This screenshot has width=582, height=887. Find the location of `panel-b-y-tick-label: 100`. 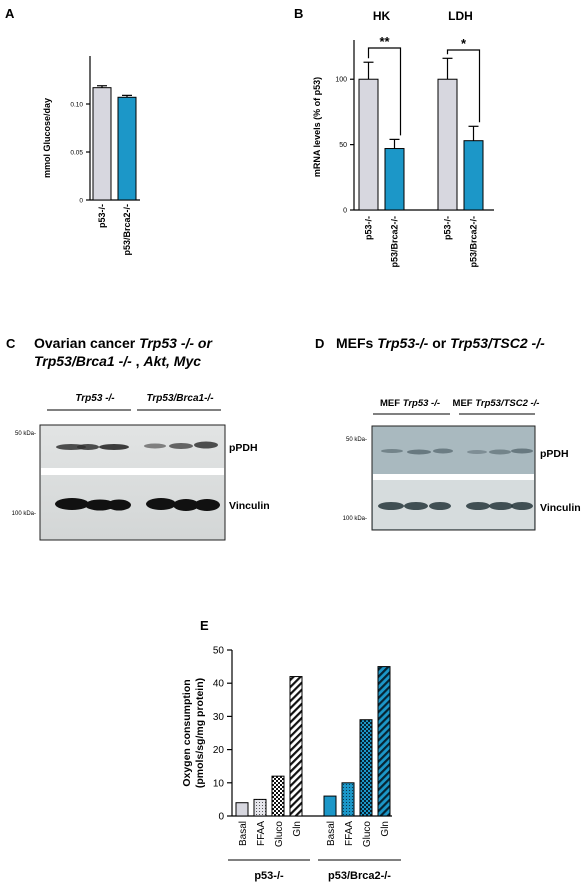

panel-b-y-tick-label: 100 is located at coordinates (341, 80).